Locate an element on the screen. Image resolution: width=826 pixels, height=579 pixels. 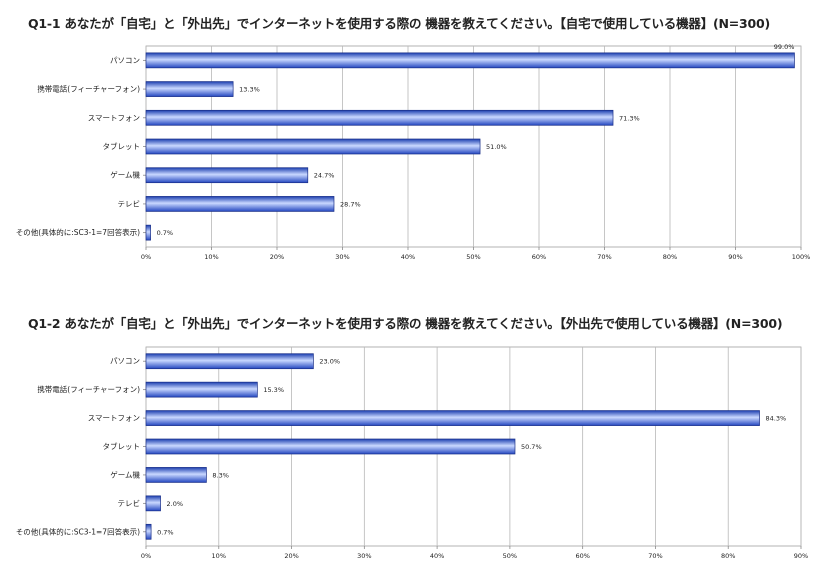
chart-1-category-label: ゲーム機 is located at coordinates (125, 175).